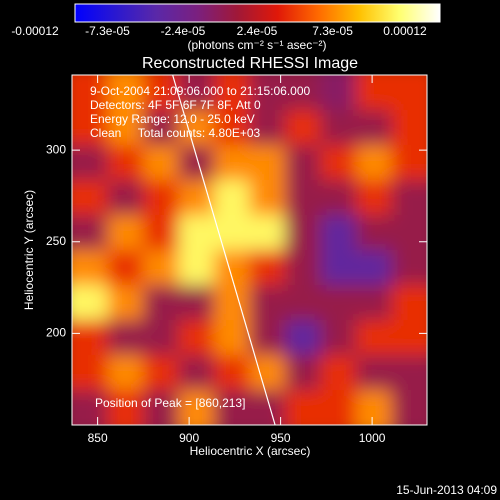  I want to click on limb-line, so click(224, 250).